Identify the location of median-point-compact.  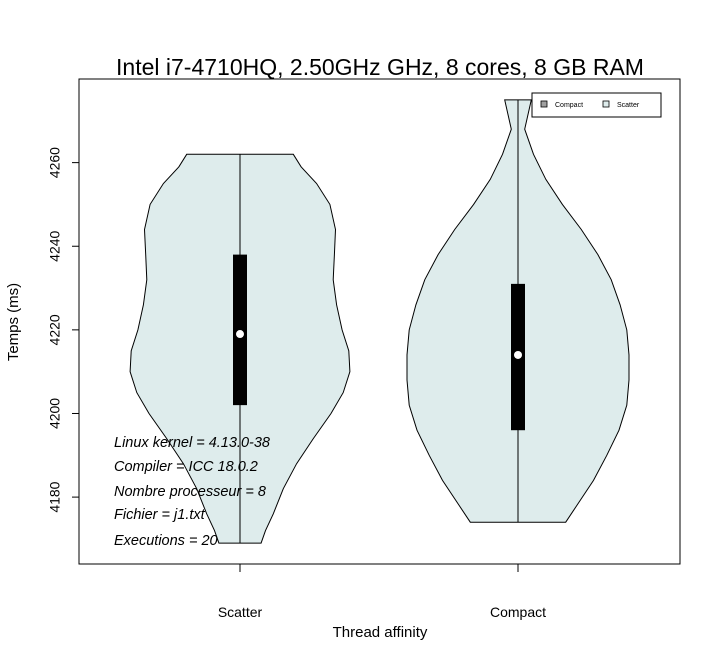
(518, 354).